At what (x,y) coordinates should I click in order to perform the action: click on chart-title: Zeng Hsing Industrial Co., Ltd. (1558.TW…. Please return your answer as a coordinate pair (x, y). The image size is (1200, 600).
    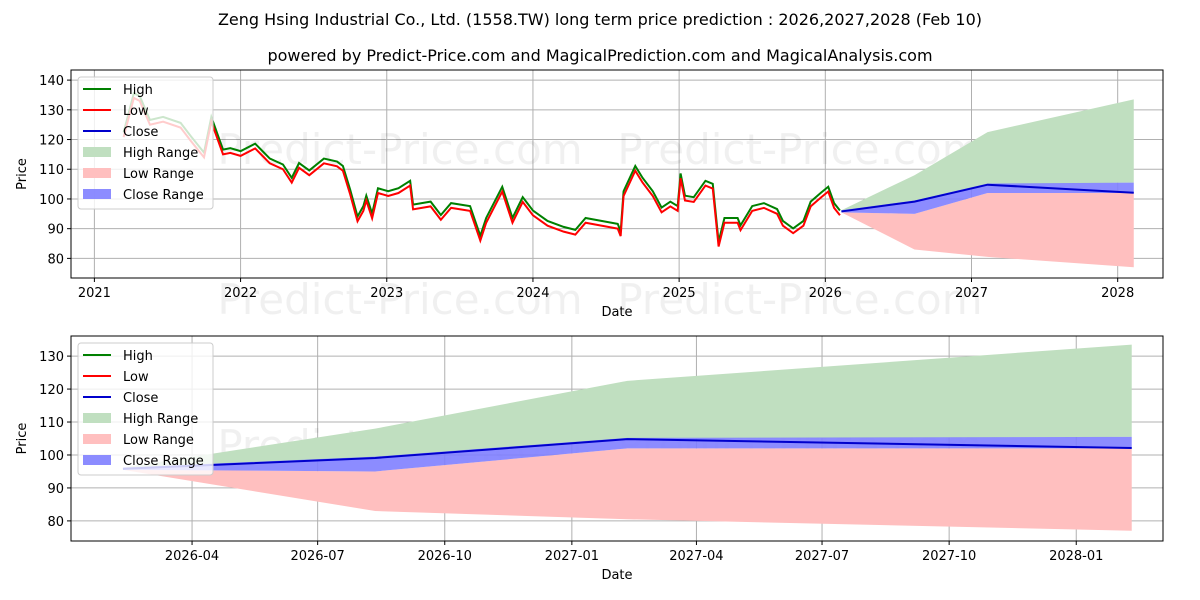
    Looking at the image, I should click on (600, 19).